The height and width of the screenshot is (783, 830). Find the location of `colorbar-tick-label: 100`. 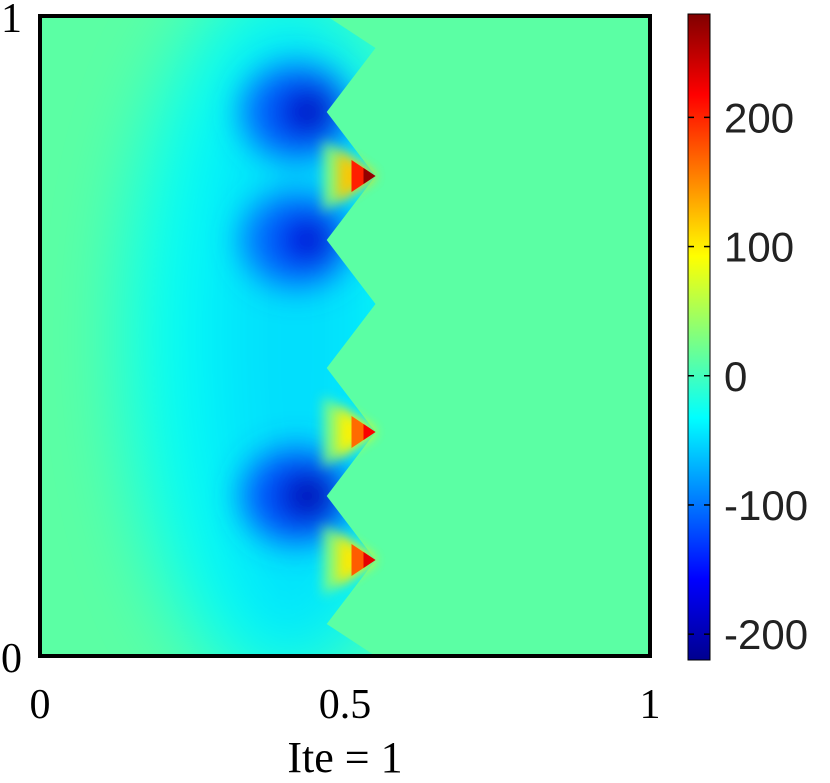

colorbar-tick-label: 100 is located at coordinates (759, 247).